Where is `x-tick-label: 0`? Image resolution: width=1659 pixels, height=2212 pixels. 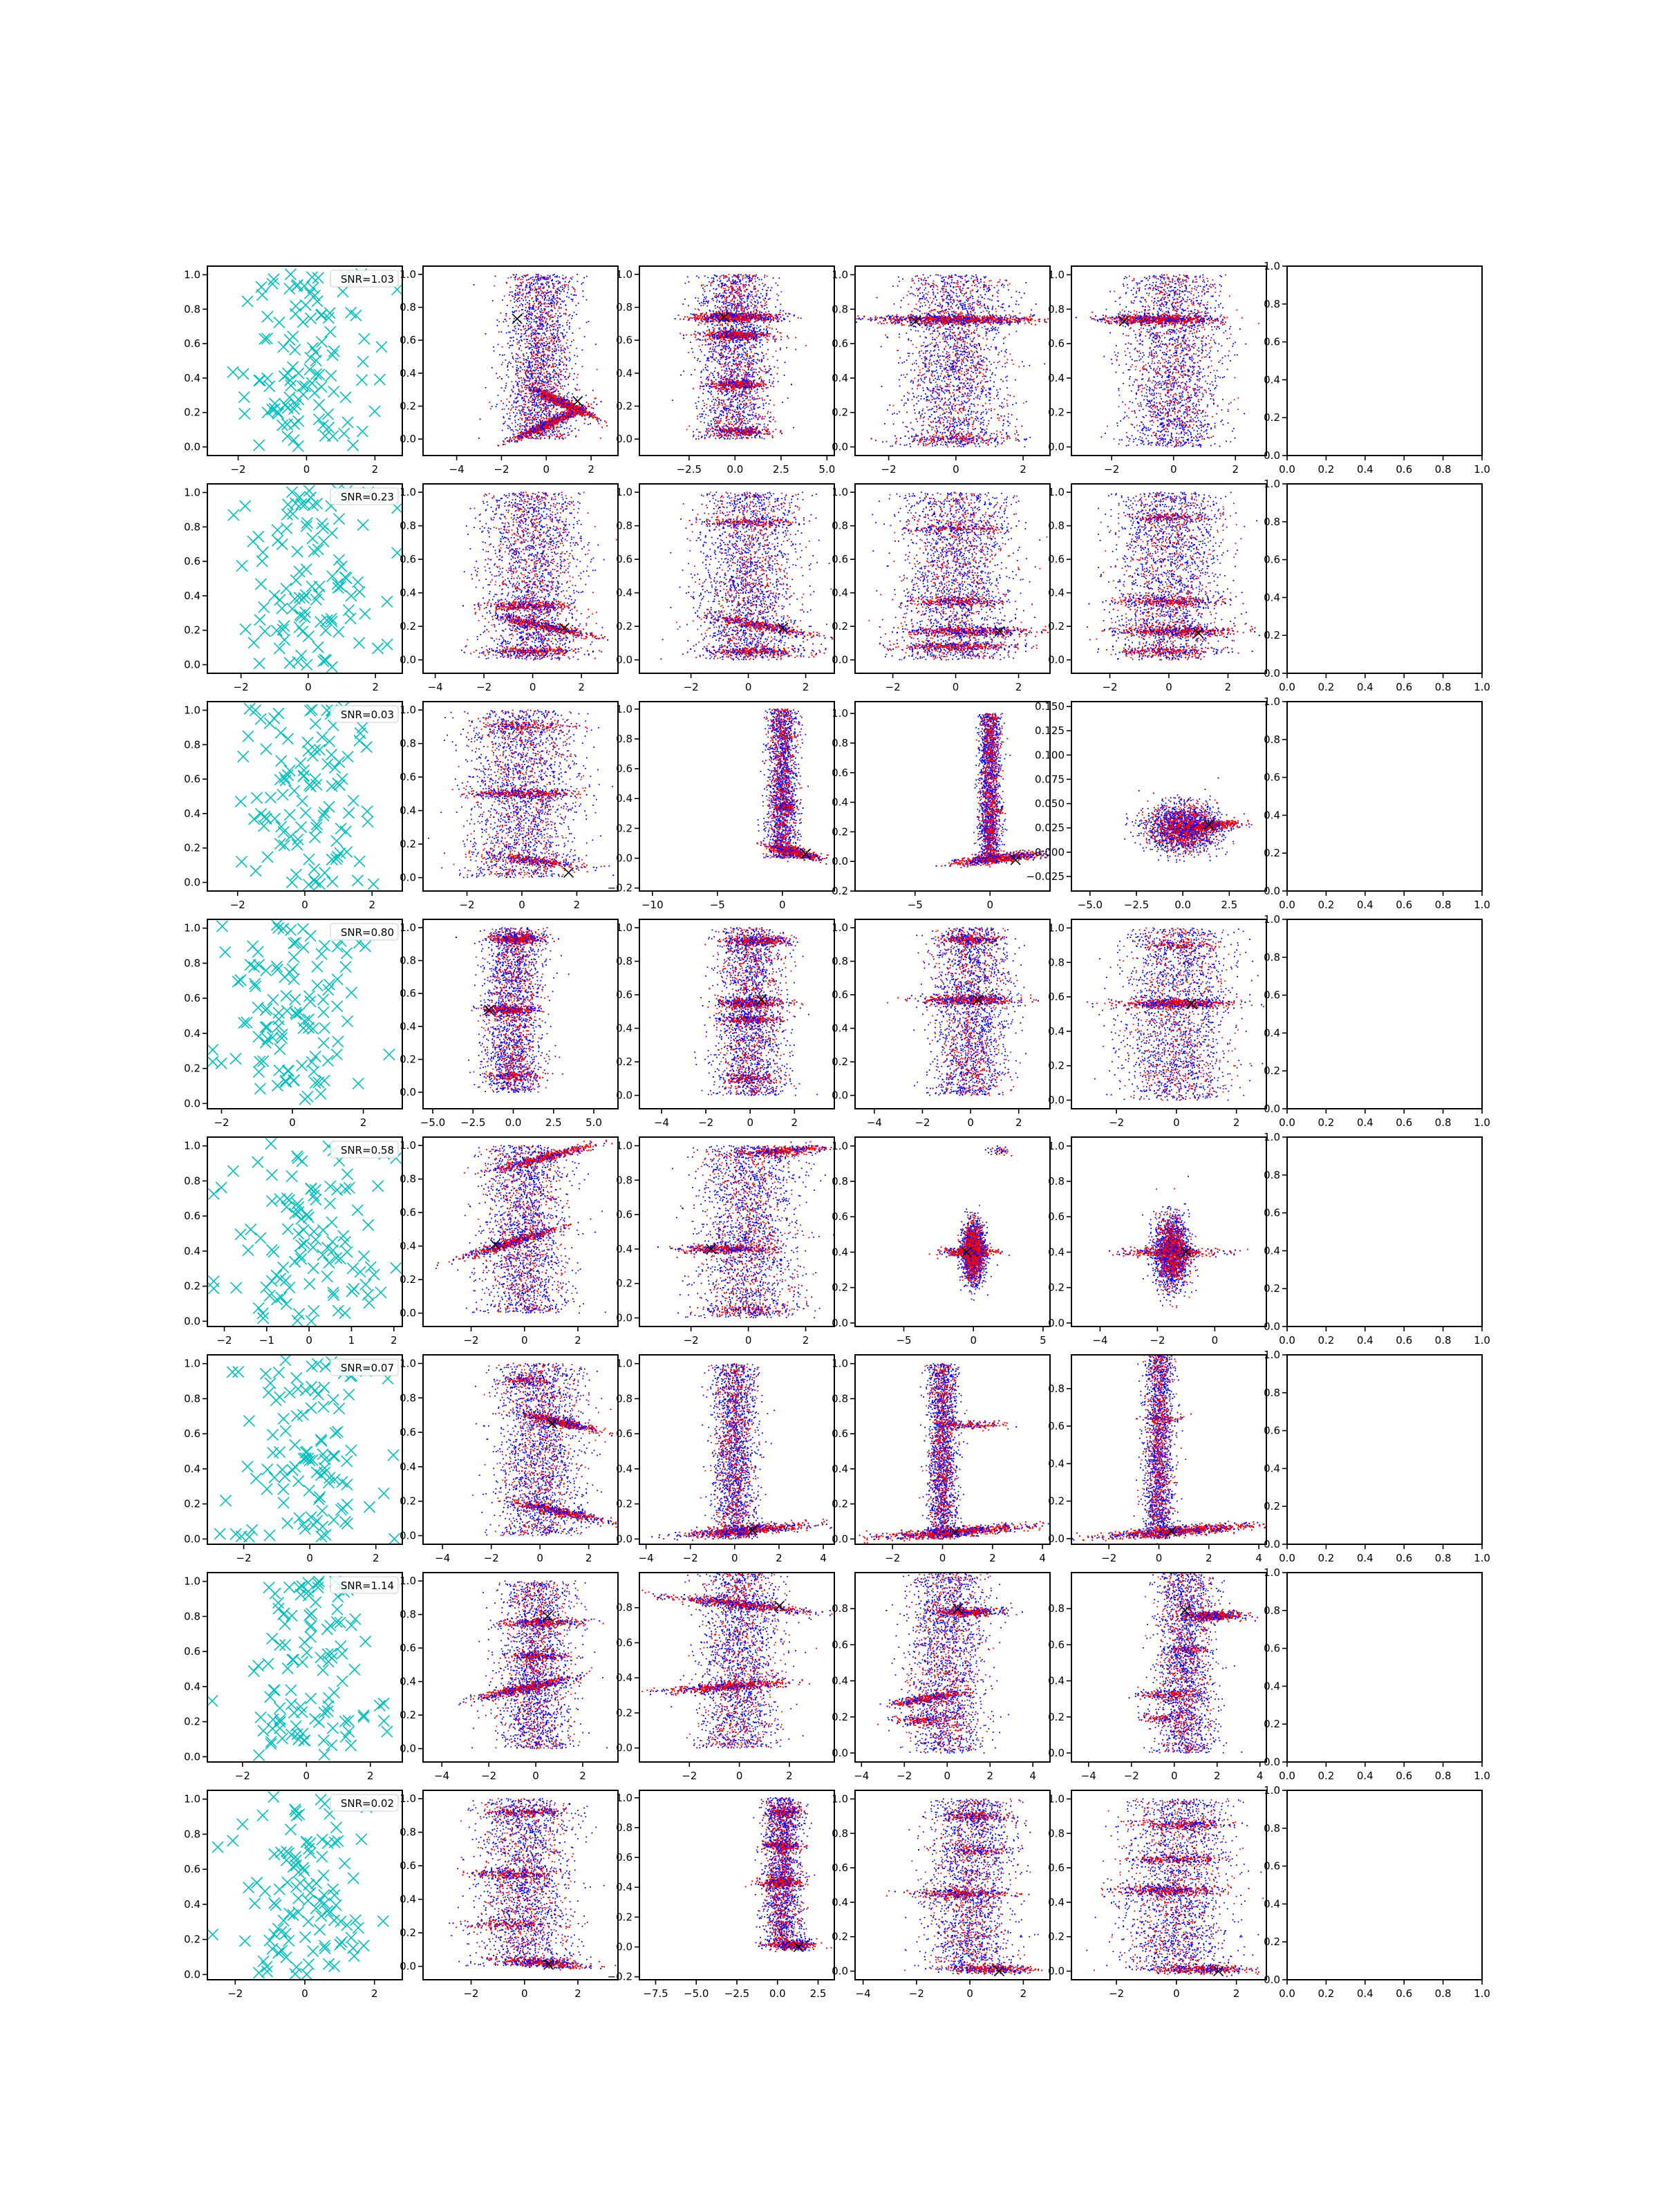 x-tick-label: 0 is located at coordinates (306, 469).